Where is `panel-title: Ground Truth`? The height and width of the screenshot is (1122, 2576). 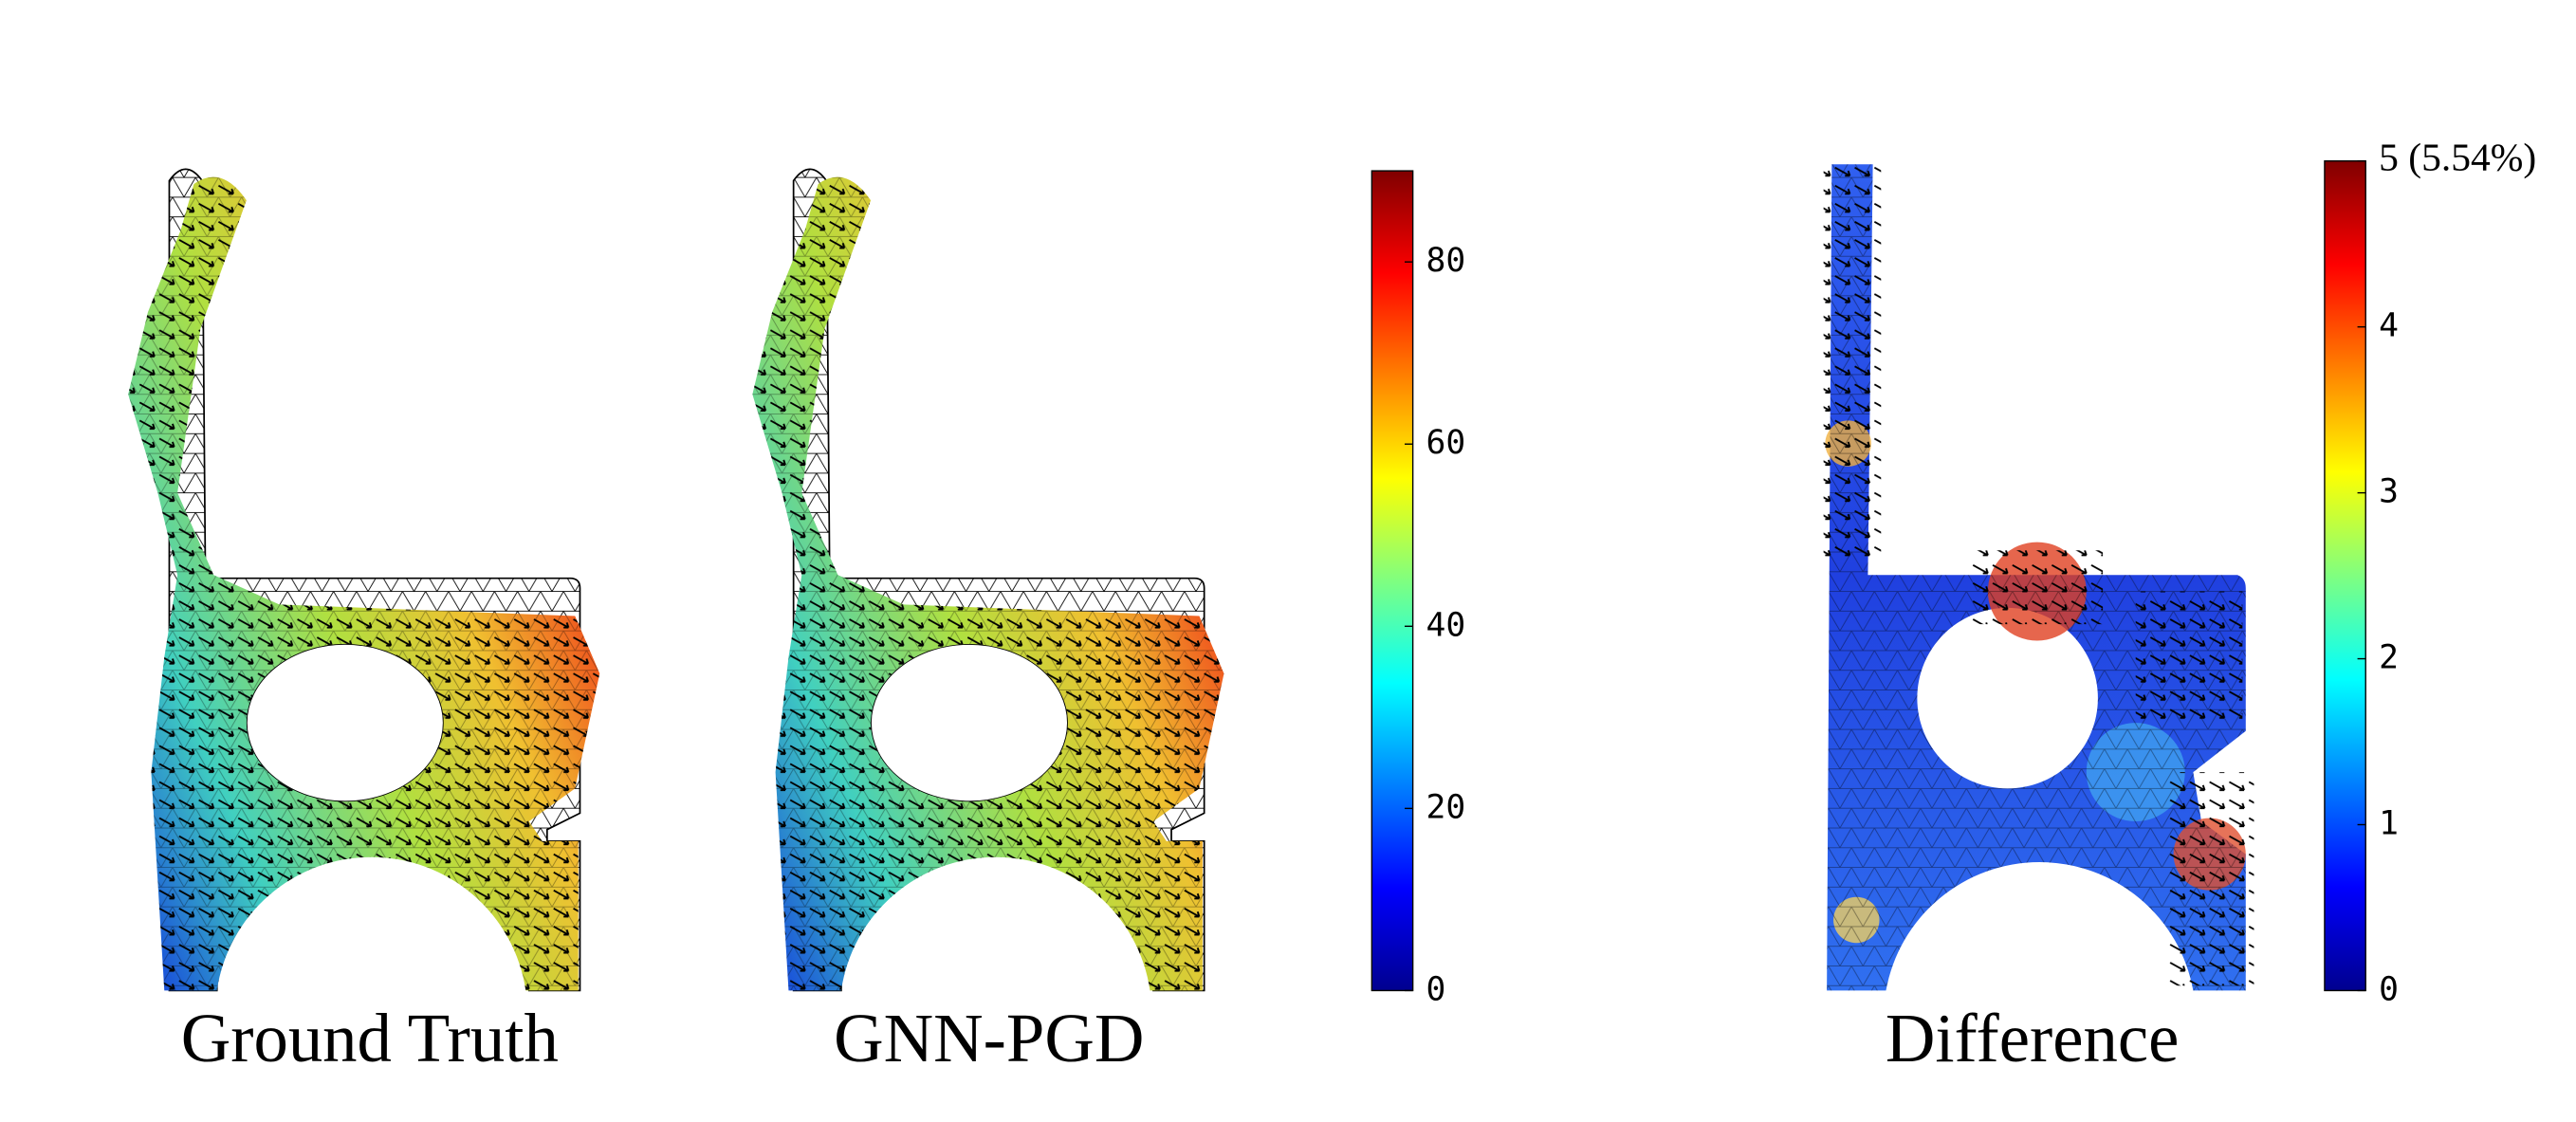
panel-title: Ground Truth is located at coordinates (370, 1038).